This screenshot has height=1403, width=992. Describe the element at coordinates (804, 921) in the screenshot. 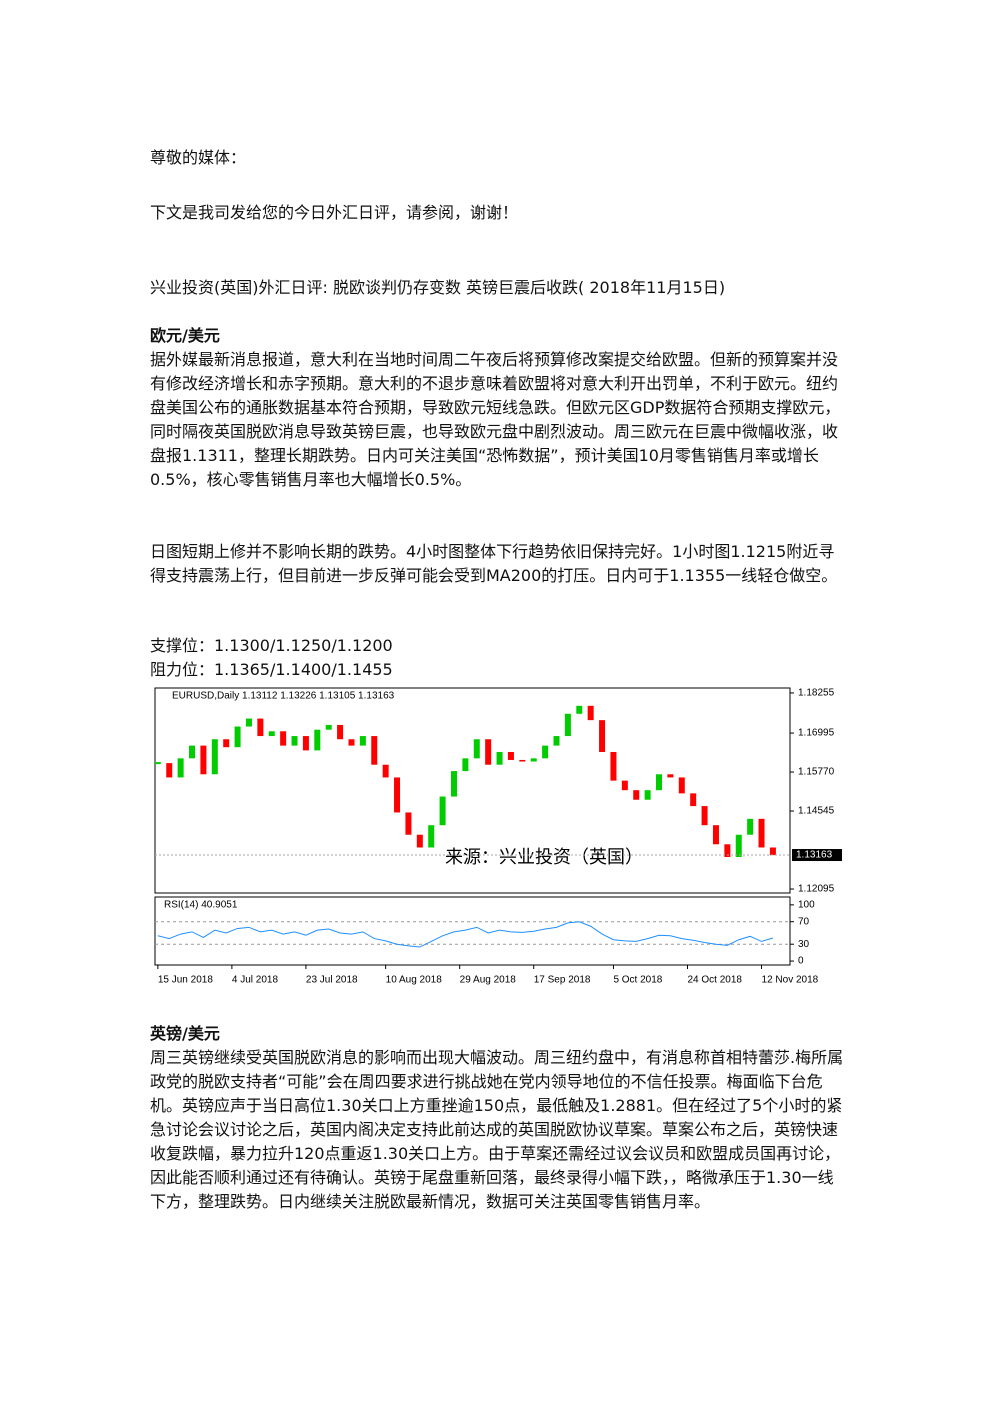

I see `rsi-tick-label: 70` at that location.